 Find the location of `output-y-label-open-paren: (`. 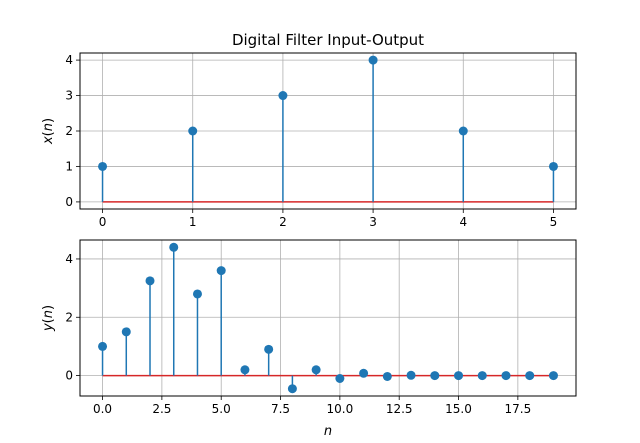

output-y-label-open-paren: ( is located at coordinates (48, 320).